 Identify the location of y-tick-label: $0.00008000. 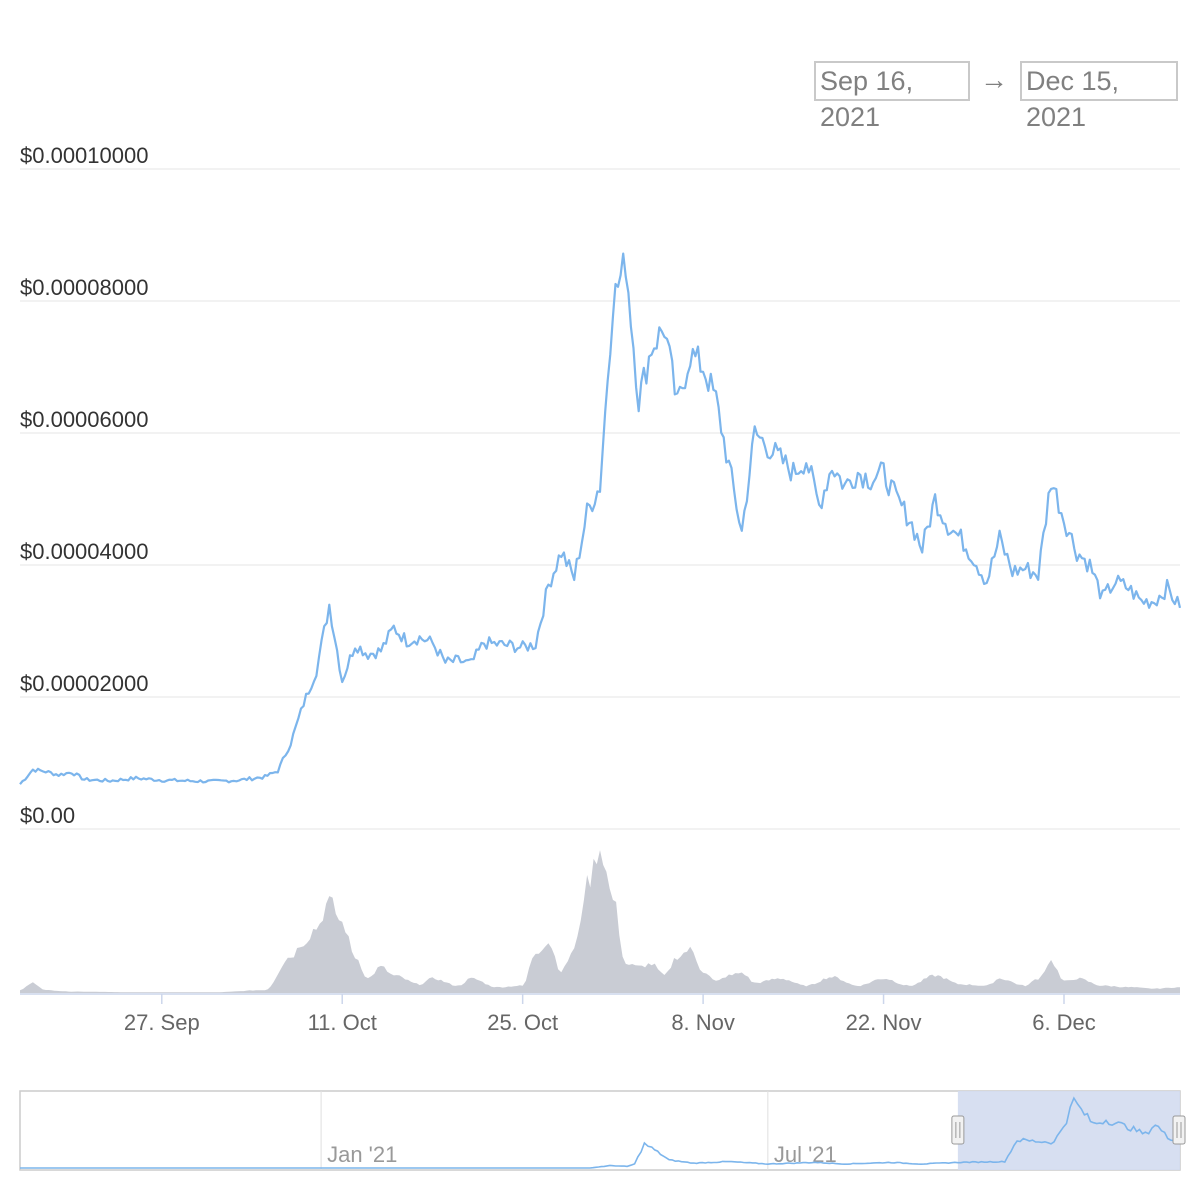
(84, 287).